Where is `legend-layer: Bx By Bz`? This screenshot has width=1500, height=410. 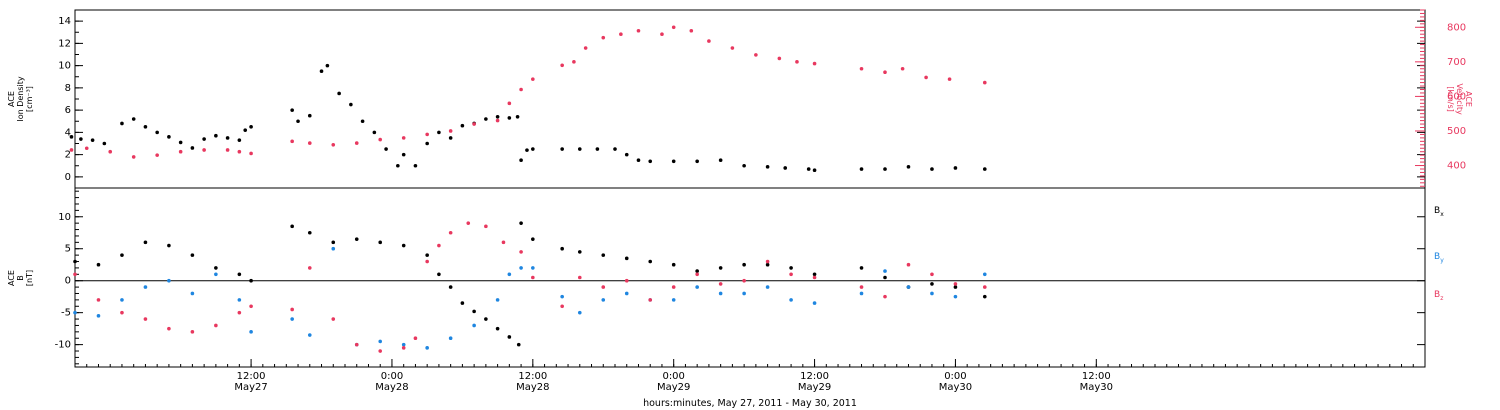
legend-layer: Bx By Bz is located at coordinates (1439, 254).